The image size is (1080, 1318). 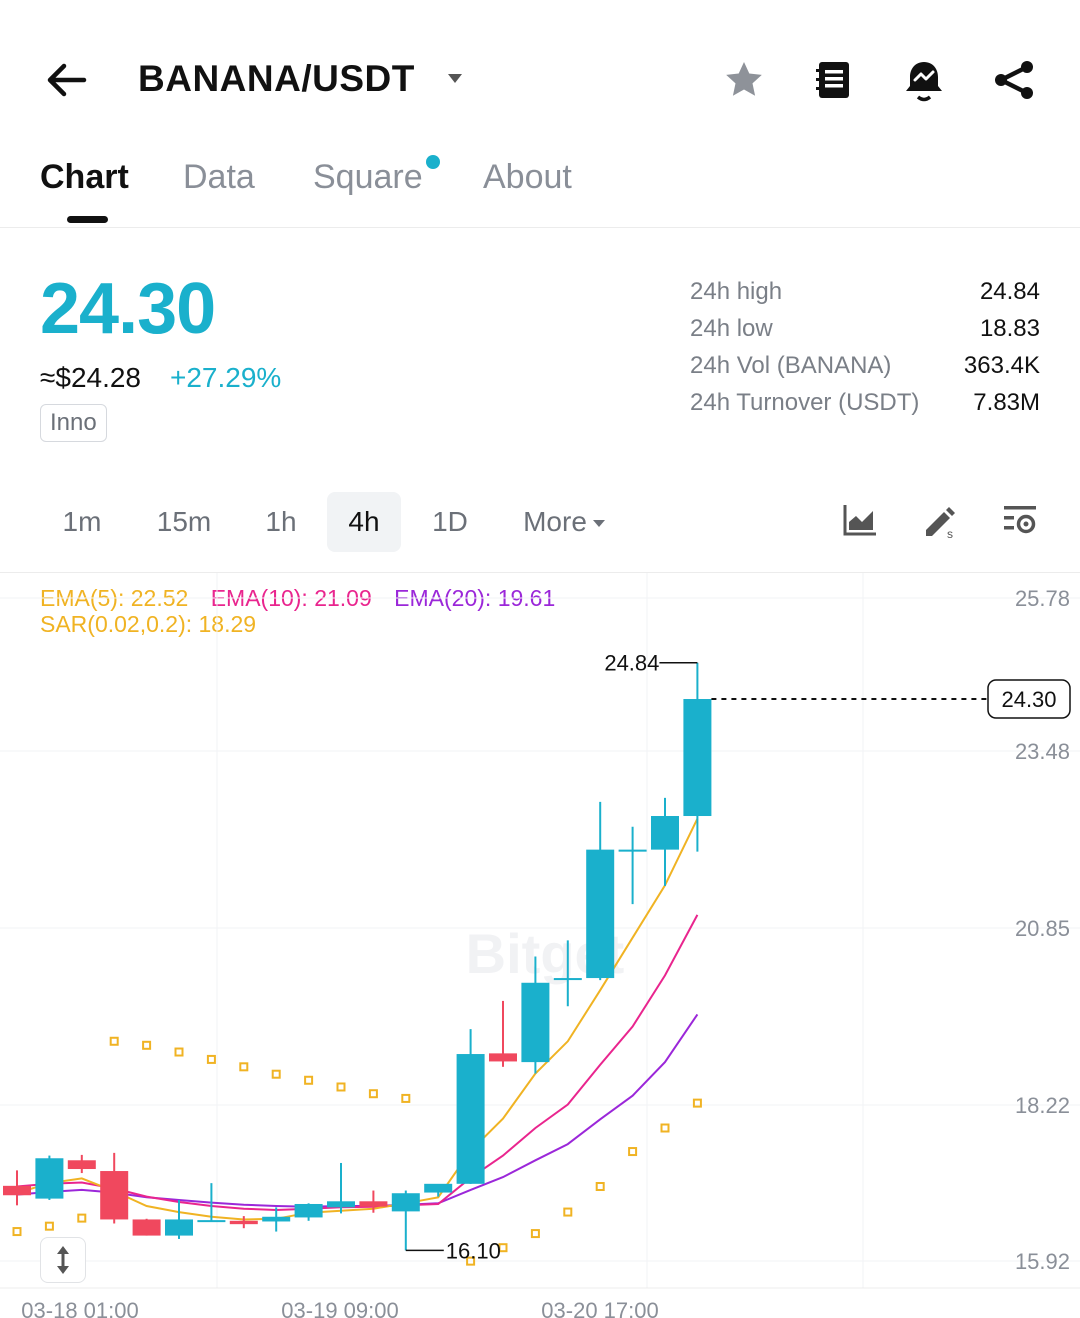 I want to click on x-tick-label: 03-19 09:00, so click(x=339, y=1308).